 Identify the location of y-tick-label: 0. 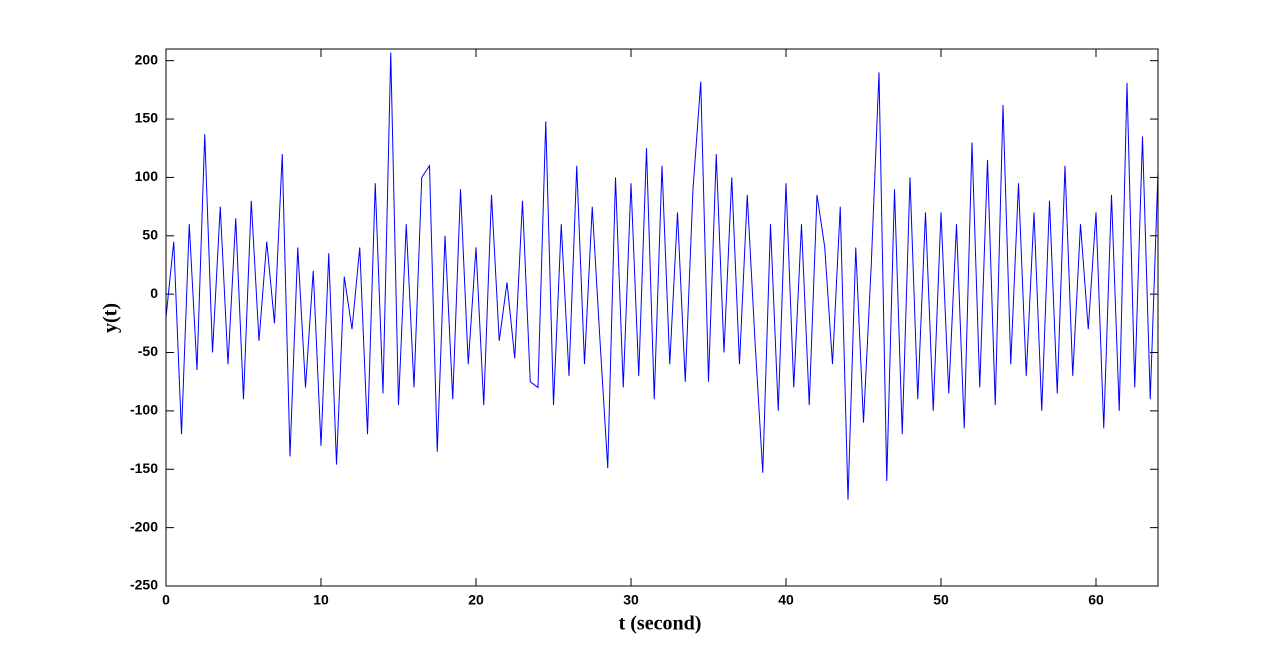
(154, 293).